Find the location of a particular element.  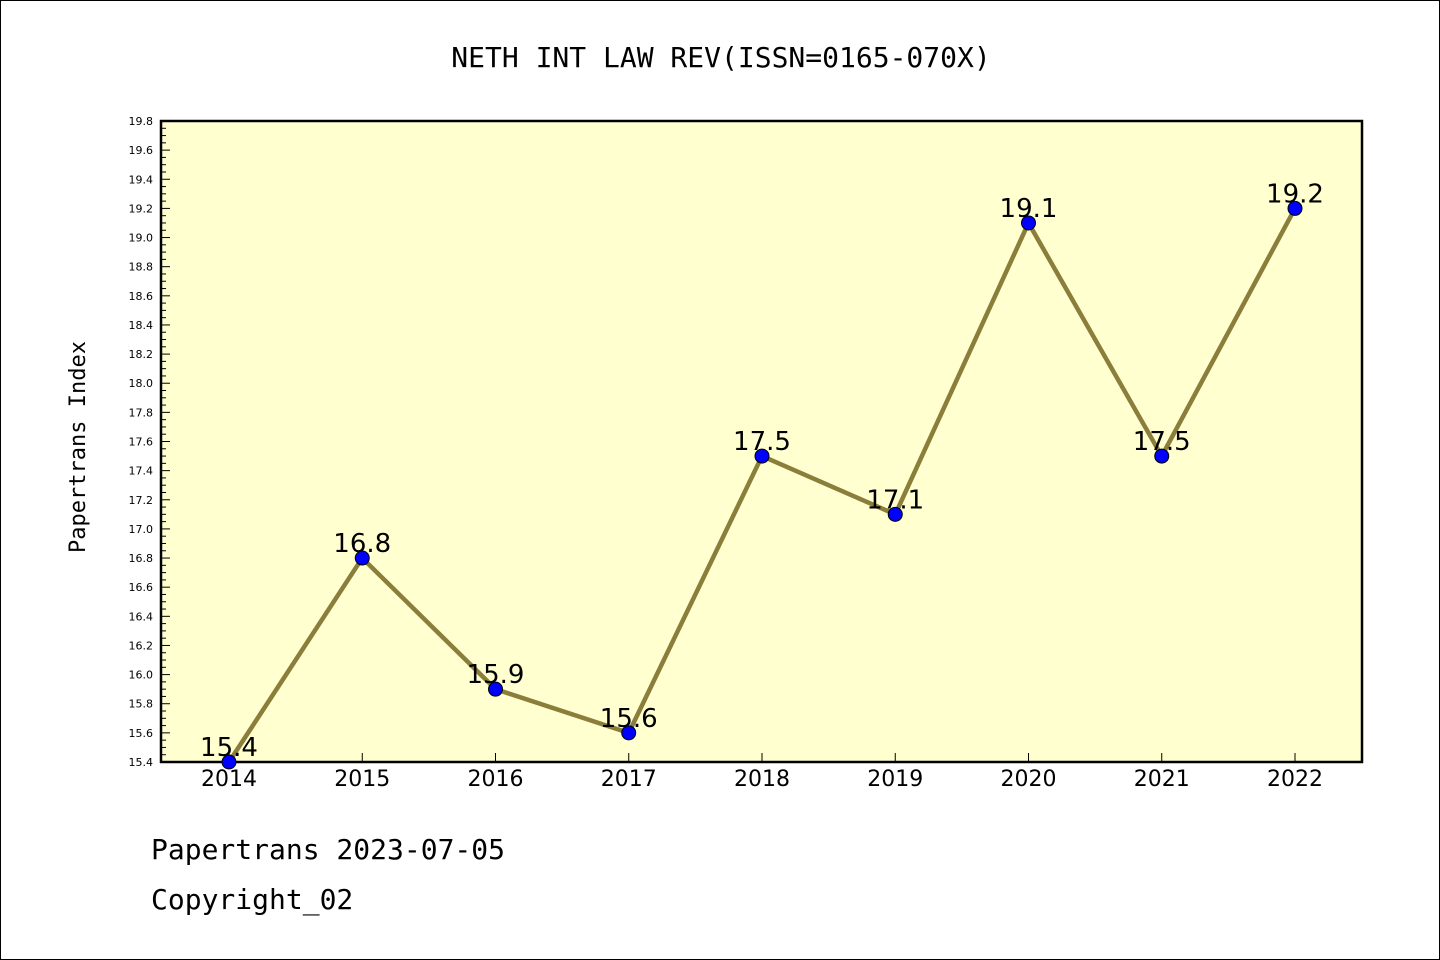

y-tick-label: 17.6 is located at coordinates (141, 442).